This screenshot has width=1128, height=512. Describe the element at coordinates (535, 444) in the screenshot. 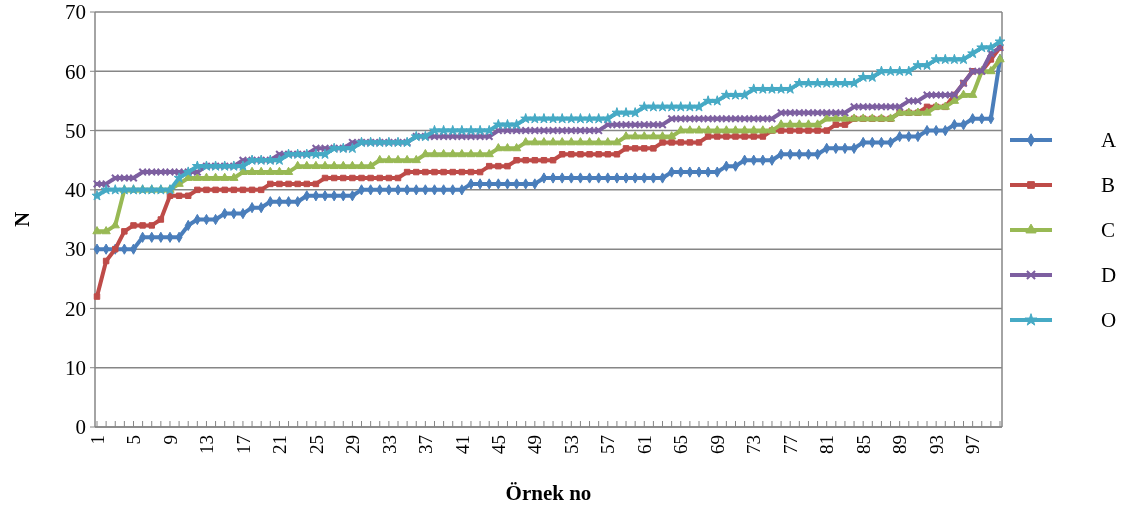

I see `x-tick-label: 49` at that location.